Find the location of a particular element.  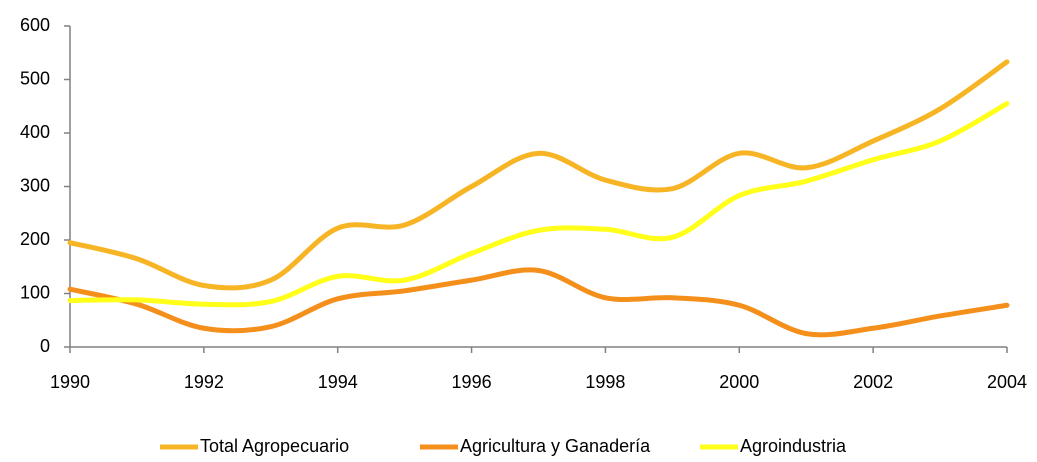

x-tick-label: 1996 is located at coordinates (472, 382).